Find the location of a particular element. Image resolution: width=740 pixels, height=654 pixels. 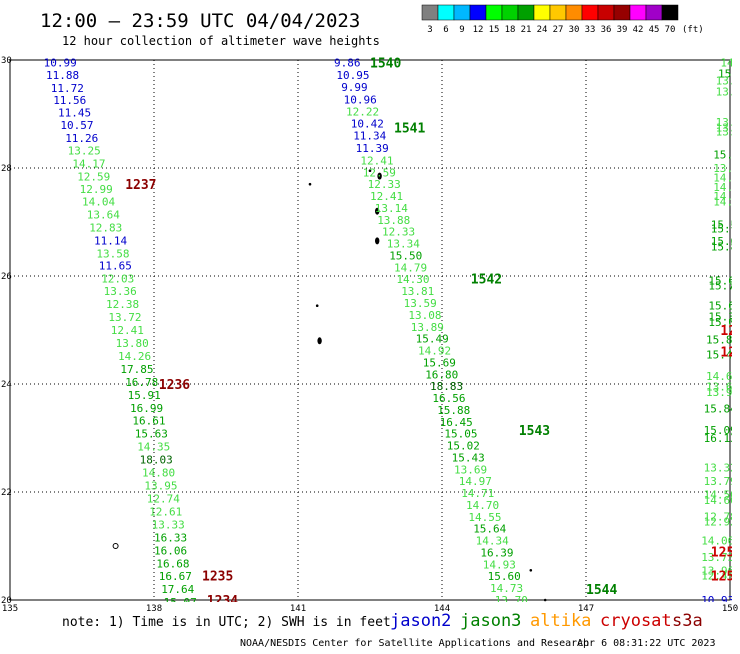

pass-number-label: 1540 is located at coordinates (385, 64).